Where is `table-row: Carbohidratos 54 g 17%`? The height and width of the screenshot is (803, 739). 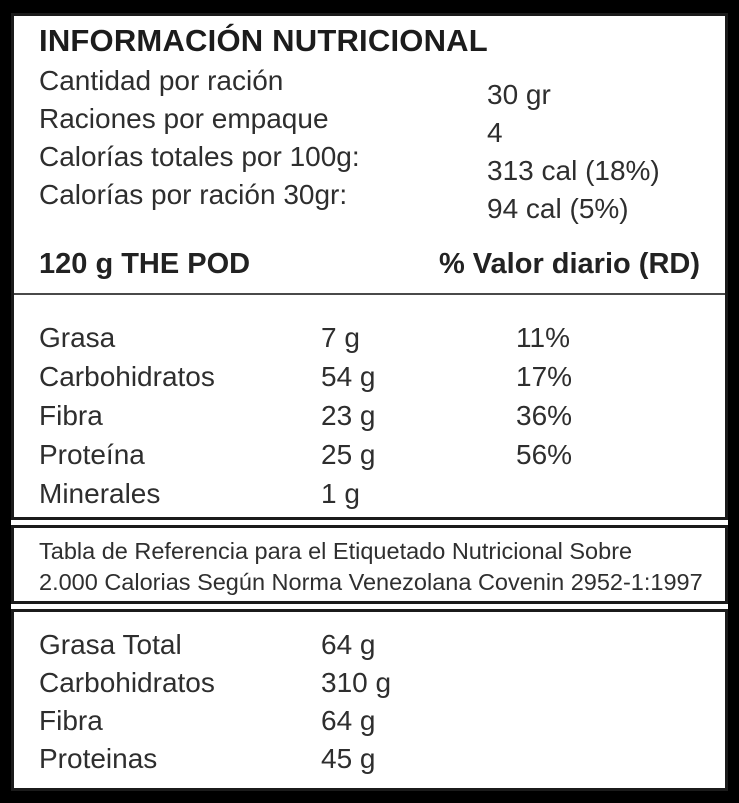 table-row: Carbohidratos 54 g 17% is located at coordinates (369, 376).